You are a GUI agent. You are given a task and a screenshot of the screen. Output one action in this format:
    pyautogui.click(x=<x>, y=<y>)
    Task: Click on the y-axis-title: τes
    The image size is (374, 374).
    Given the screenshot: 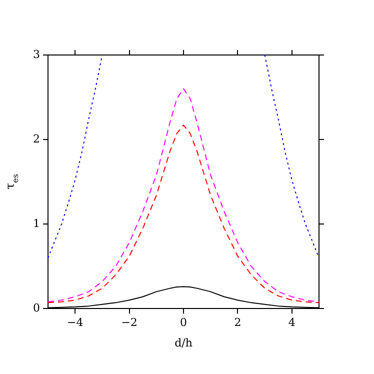 What is the action you would take?
    pyautogui.click(x=11, y=182)
    